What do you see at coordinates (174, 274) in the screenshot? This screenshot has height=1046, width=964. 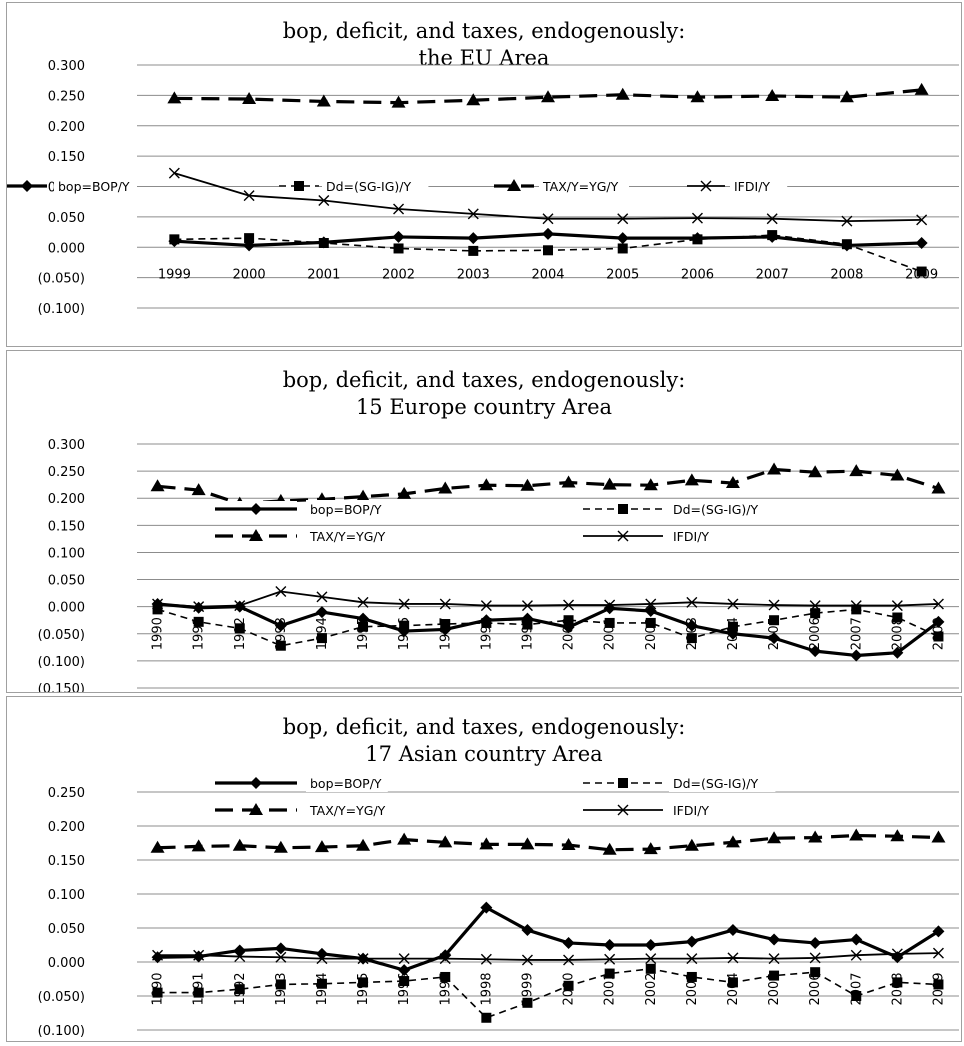 I see `x-tick-label: 1999` at bounding box center [174, 274].